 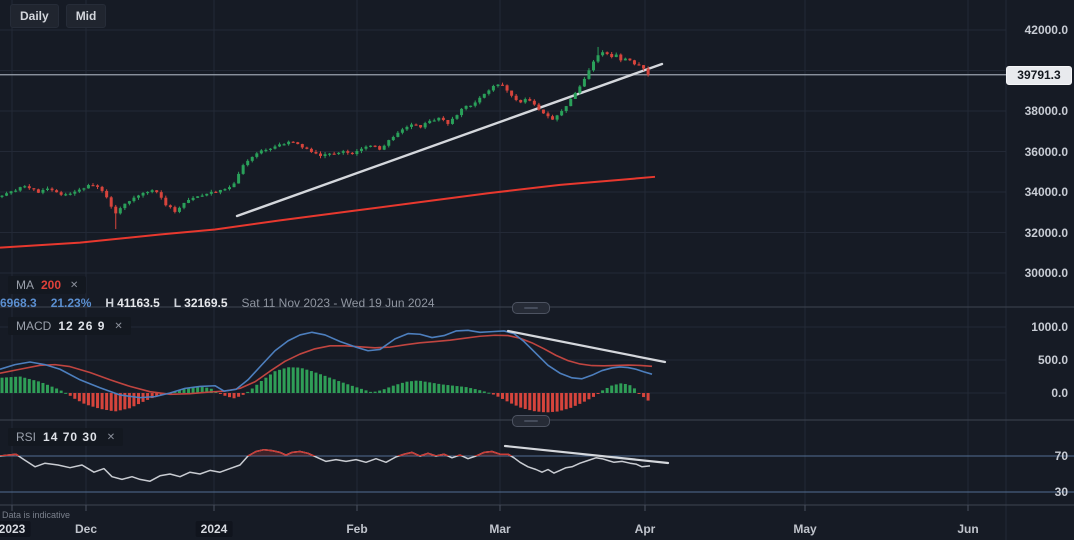 What do you see at coordinates (531, 421) in the screenshot?
I see `rsi-pane-resize-handle` at bounding box center [531, 421].